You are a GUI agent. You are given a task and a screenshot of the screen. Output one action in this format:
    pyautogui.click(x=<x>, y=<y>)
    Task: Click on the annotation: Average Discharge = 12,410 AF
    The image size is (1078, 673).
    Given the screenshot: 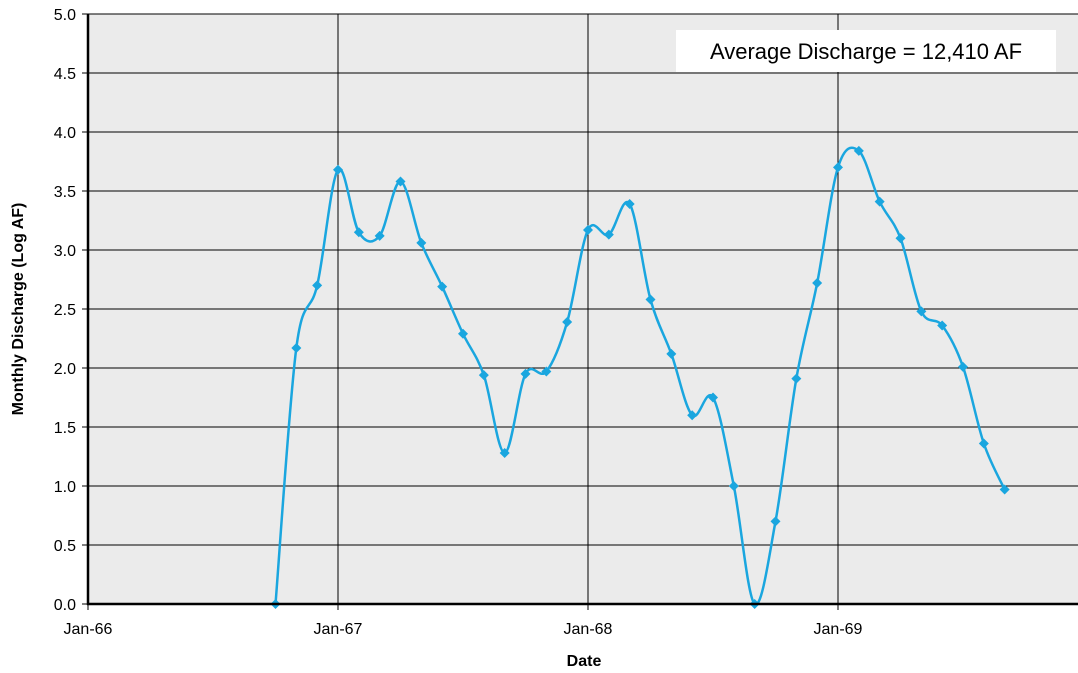 What is the action you would take?
    pyautogui.click(x=866, y=51)
    